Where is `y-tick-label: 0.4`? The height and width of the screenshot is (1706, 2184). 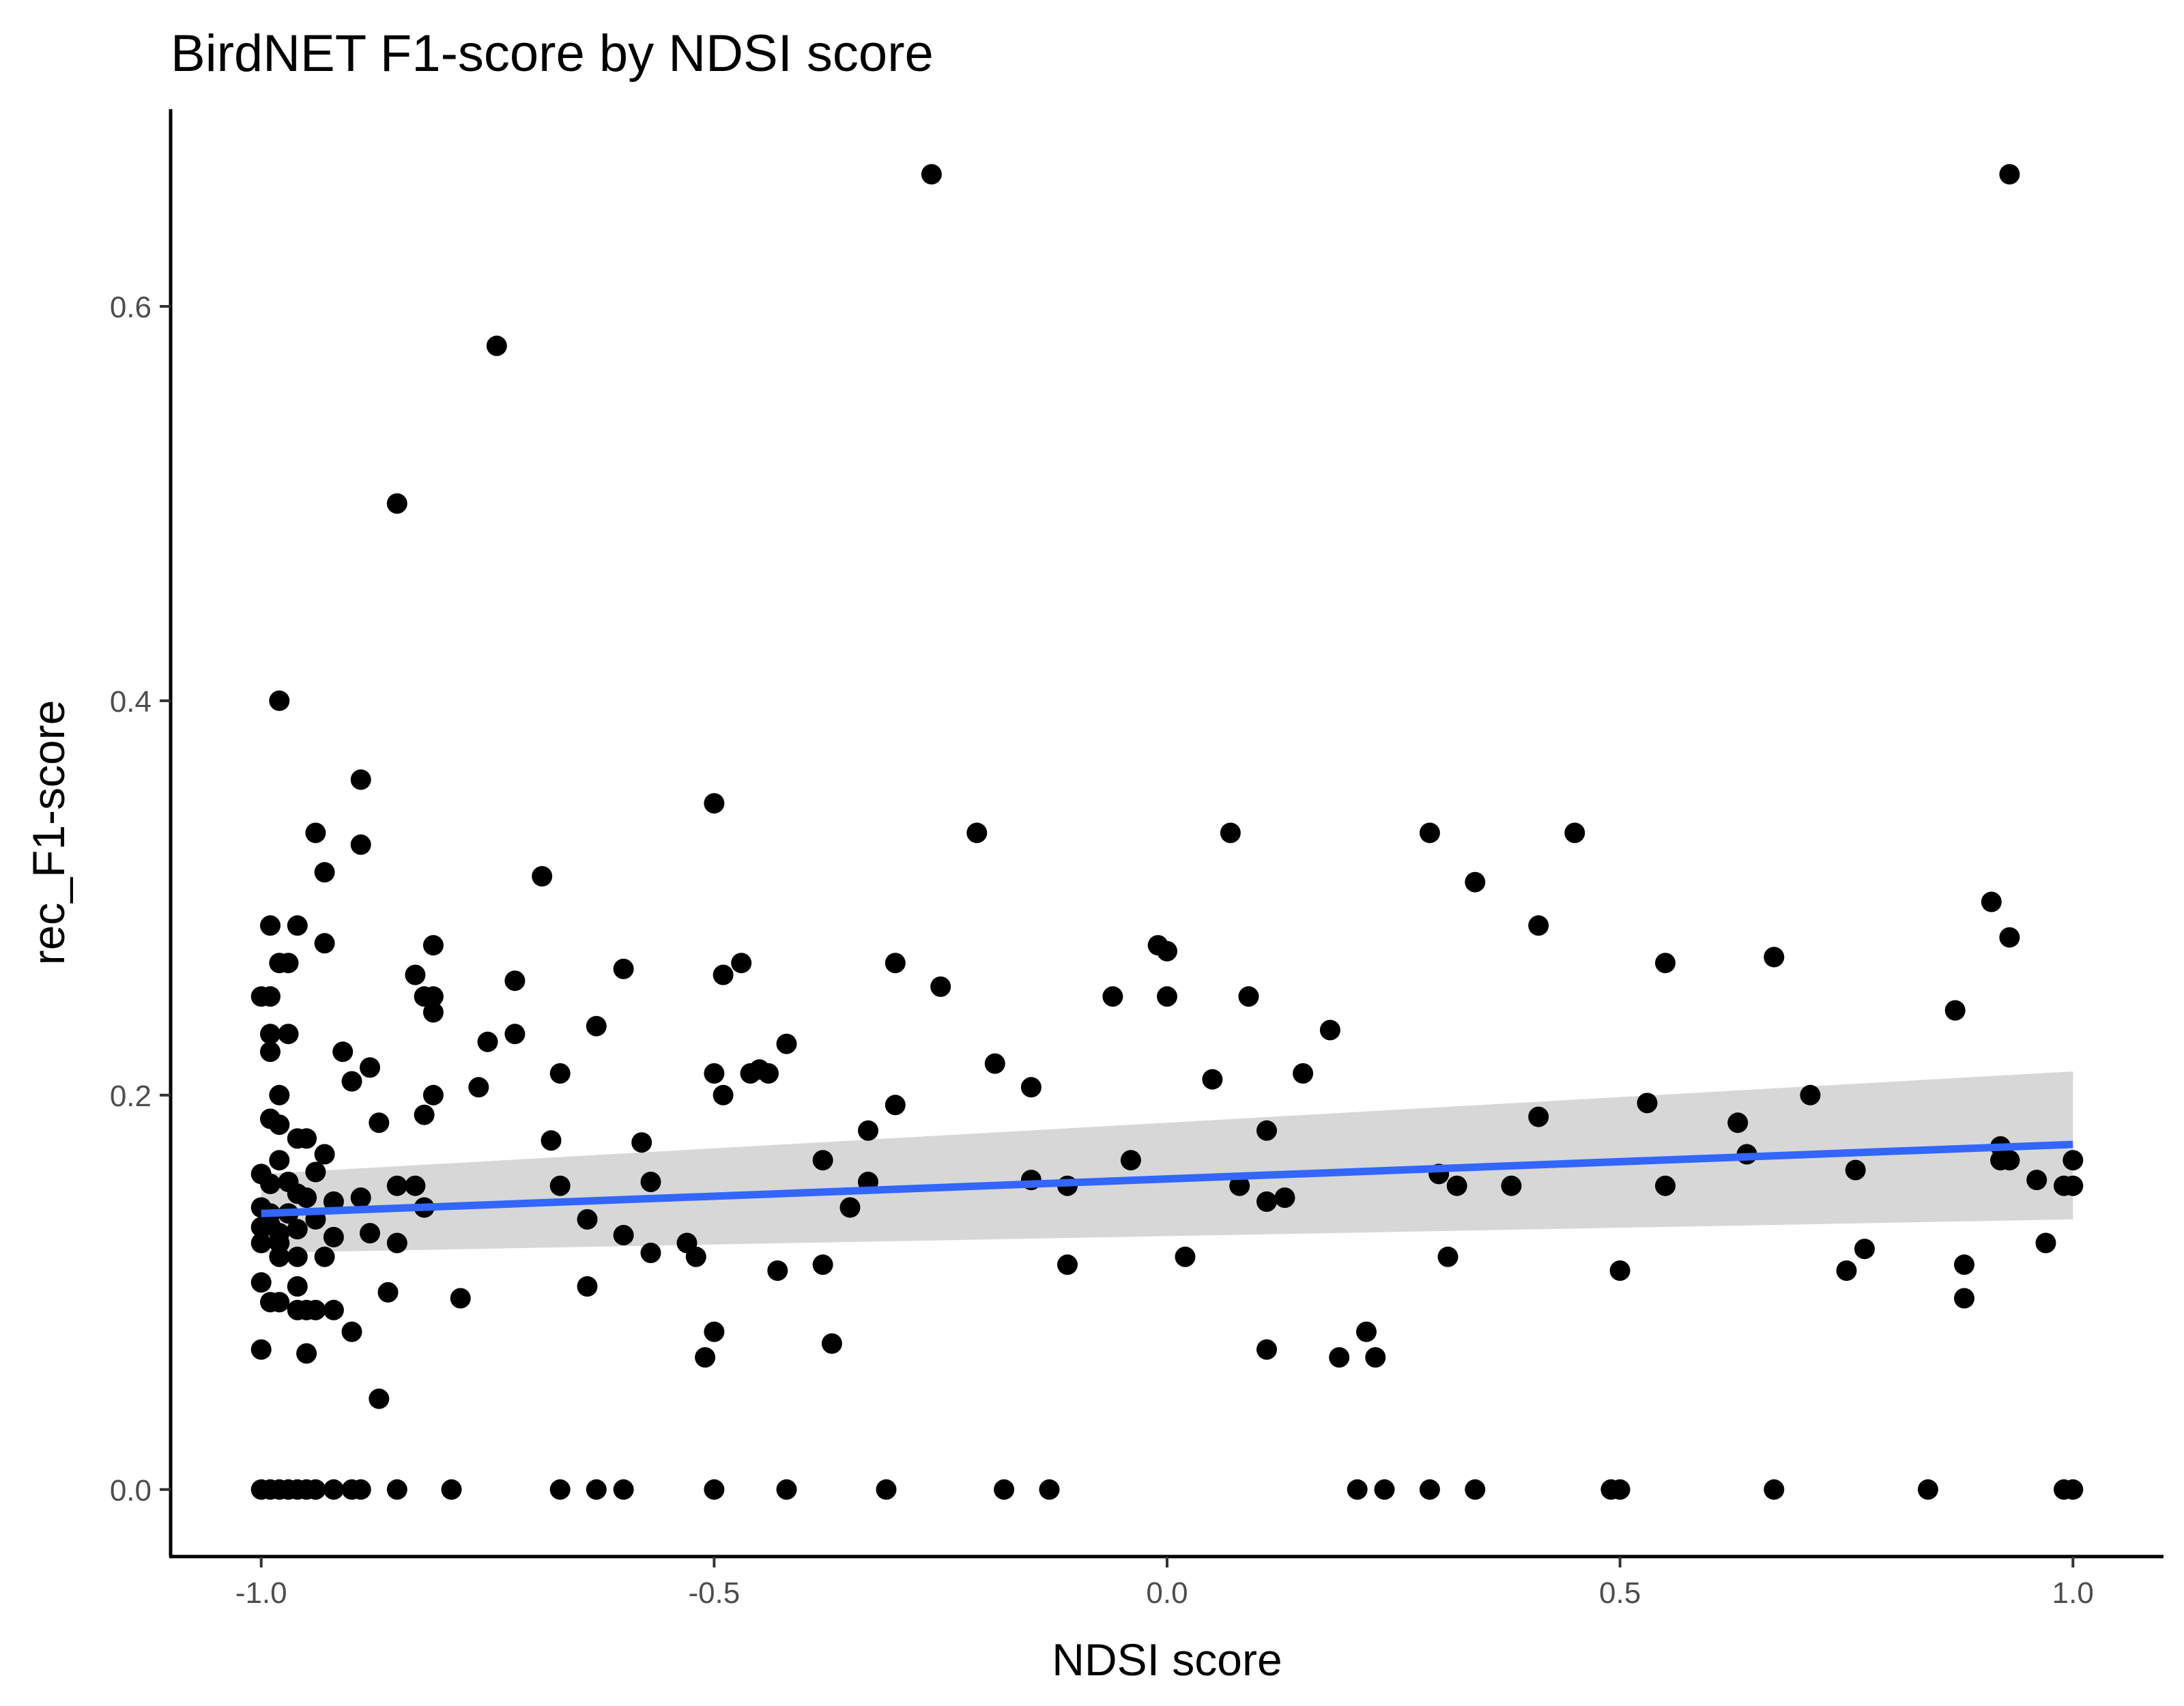 y-tick-label: 0.4 is located at coordinates (131, 702).